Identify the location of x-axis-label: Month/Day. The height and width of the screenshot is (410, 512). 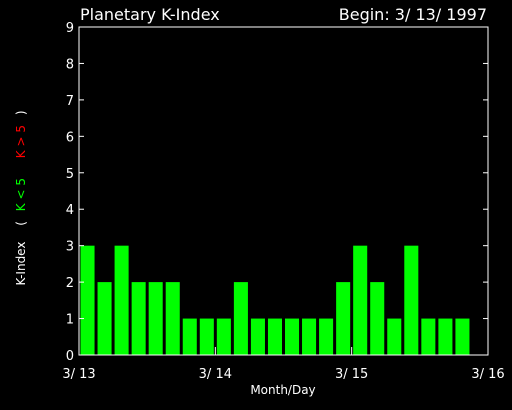
(282, 390).